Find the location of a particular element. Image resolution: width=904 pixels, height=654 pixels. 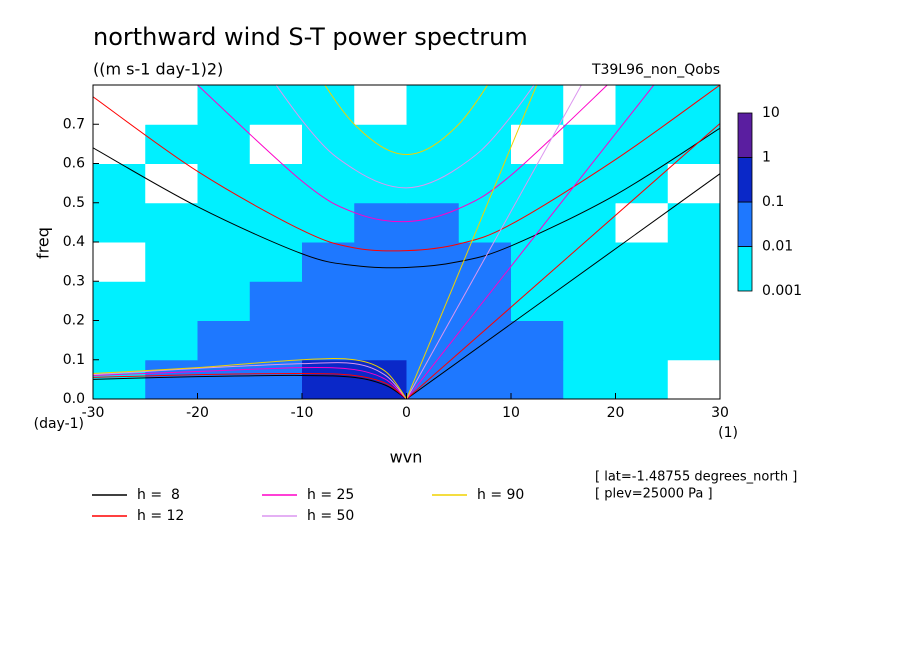

colorbar-label: 10 is located at coordinates (771, 113).